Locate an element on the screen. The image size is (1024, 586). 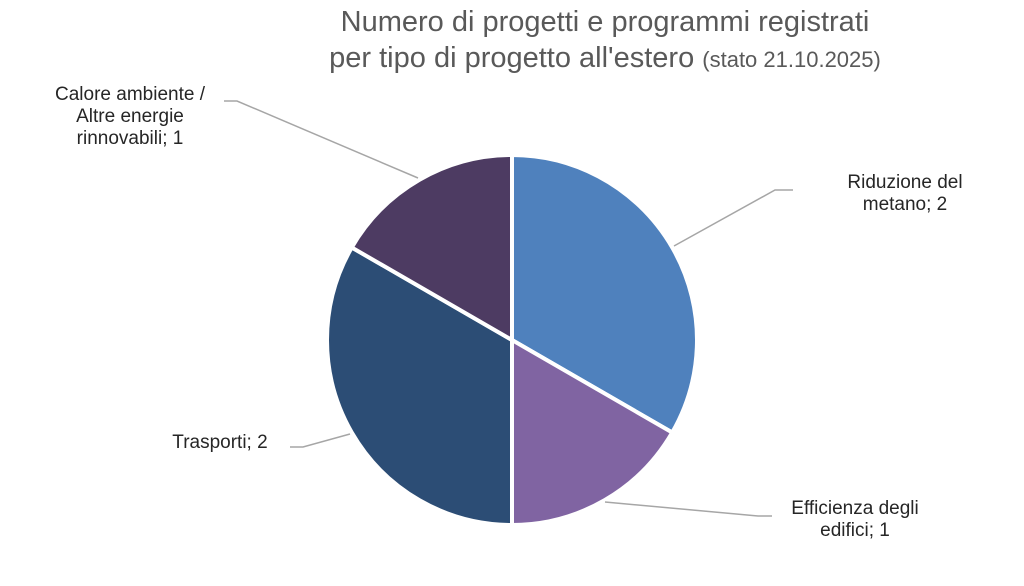
label-line: Trasporti; 2 is located at coordinates (220, 442).